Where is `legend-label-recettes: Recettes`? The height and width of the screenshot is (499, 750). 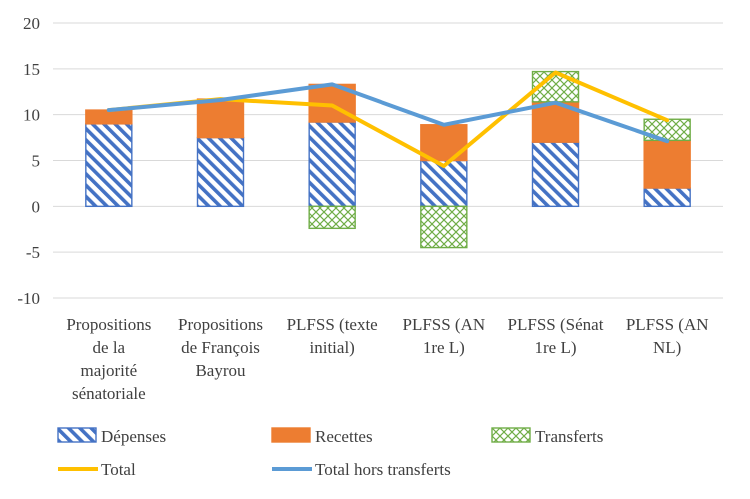
legend-label-recettes: Recettes is located at coordinates (344, 436).